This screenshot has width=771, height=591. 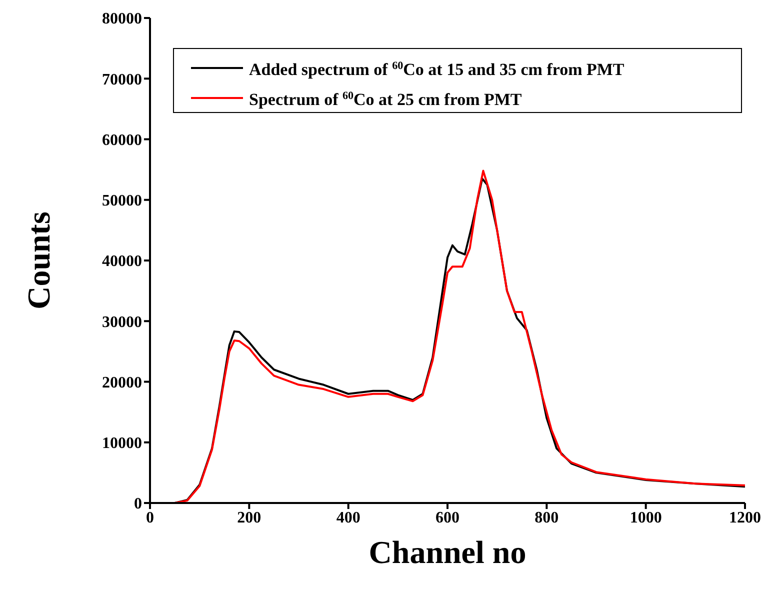 What do you see at coordinates (138, 504) in the screenshot?
I see `y-tick-label: 0` at bounding box center [138, 504].